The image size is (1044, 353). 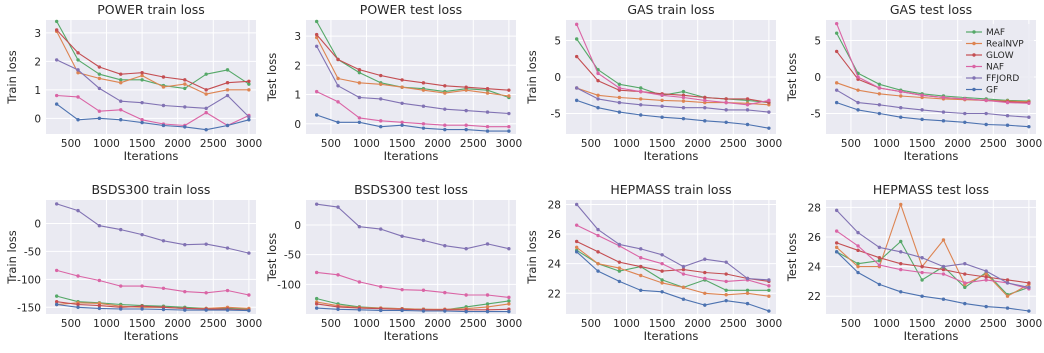 What do you see at coordinates (153, 110) in the screenshot?
I see `series-line-naf` at bounding box center [153, 110].